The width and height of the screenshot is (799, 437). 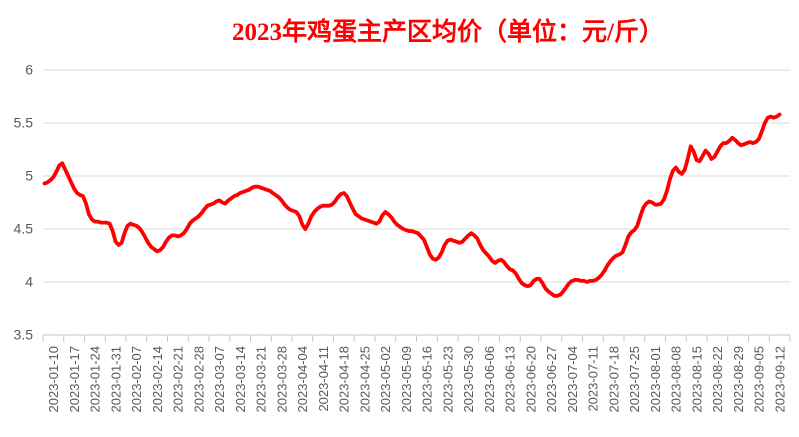 What do you see at coordinates (24, 202) in the screenshot?
I see `y-axis-labels: 6 5.5 5 4.5 4 3.5` at bounding box center [24, 202].